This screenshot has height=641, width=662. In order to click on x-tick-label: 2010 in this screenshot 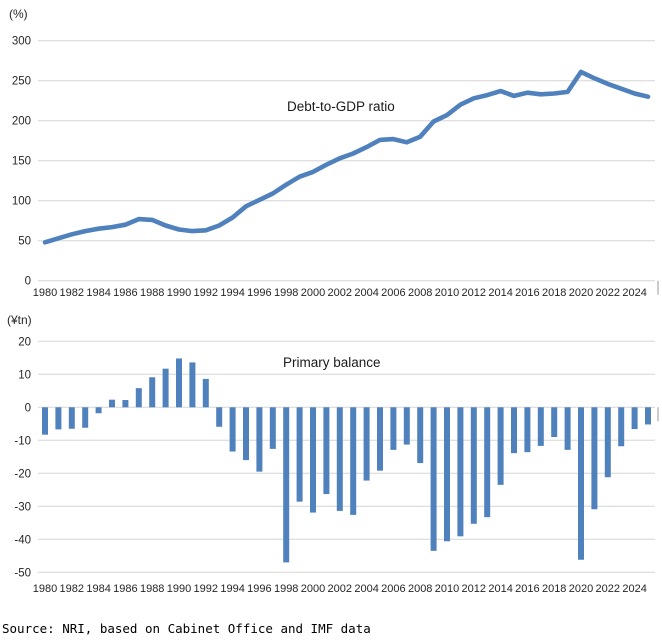, I will do `click(447, 293)`.